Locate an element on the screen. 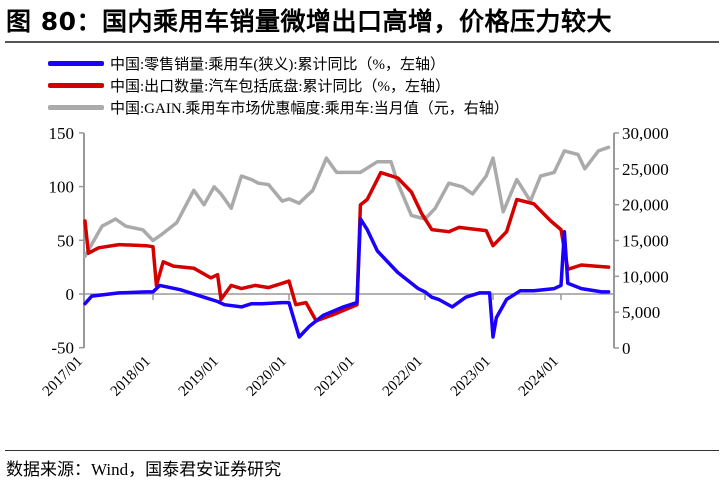 The image size is (720, 486). right-tick-label: 10,000 is located at coordinates (645, 276).